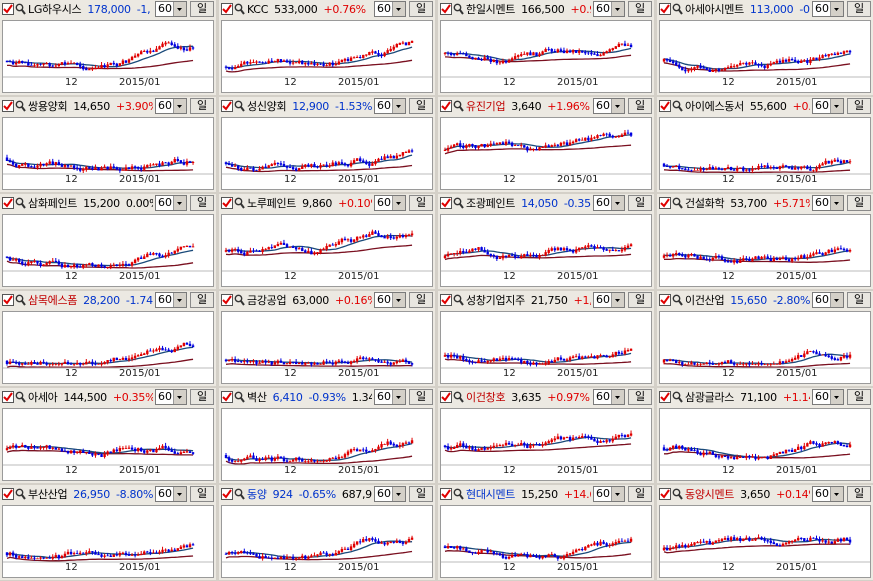  What do you see at coordinates (48, 494) in the screenshot?
I see `stock-name: 부산산업` at bounding box center [48, 494].